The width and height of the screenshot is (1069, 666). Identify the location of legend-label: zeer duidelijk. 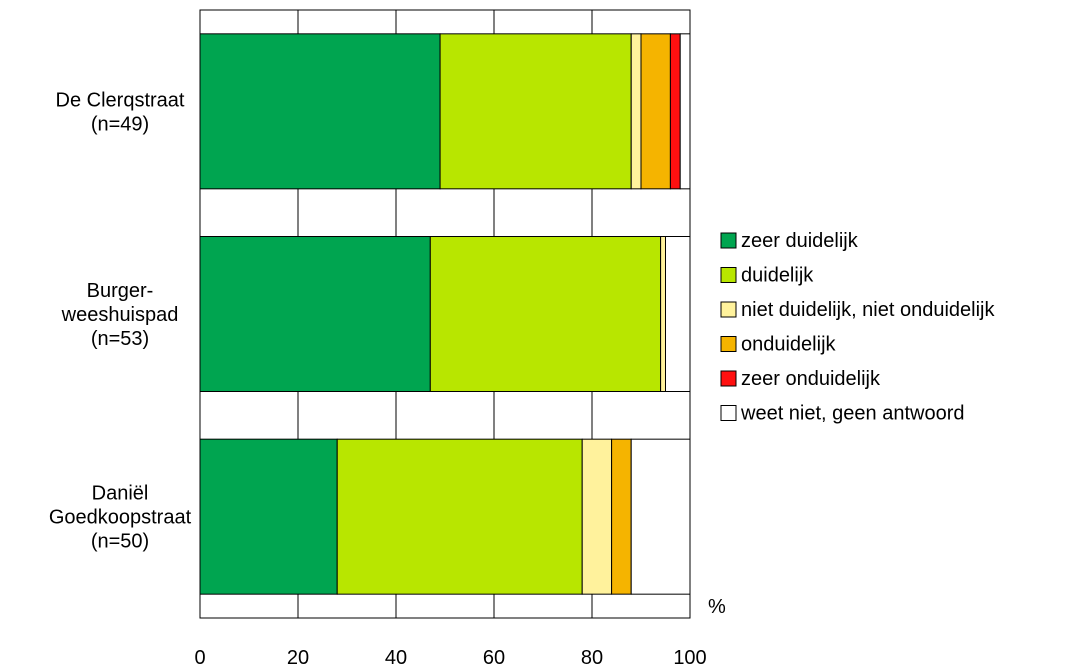
(800, 241).